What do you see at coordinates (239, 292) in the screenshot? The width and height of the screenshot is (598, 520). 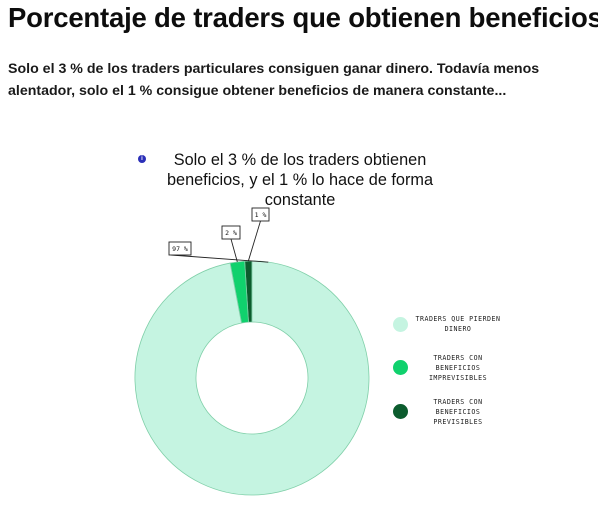 I see `slice-unpredictable` at bounding box center [239, 292].